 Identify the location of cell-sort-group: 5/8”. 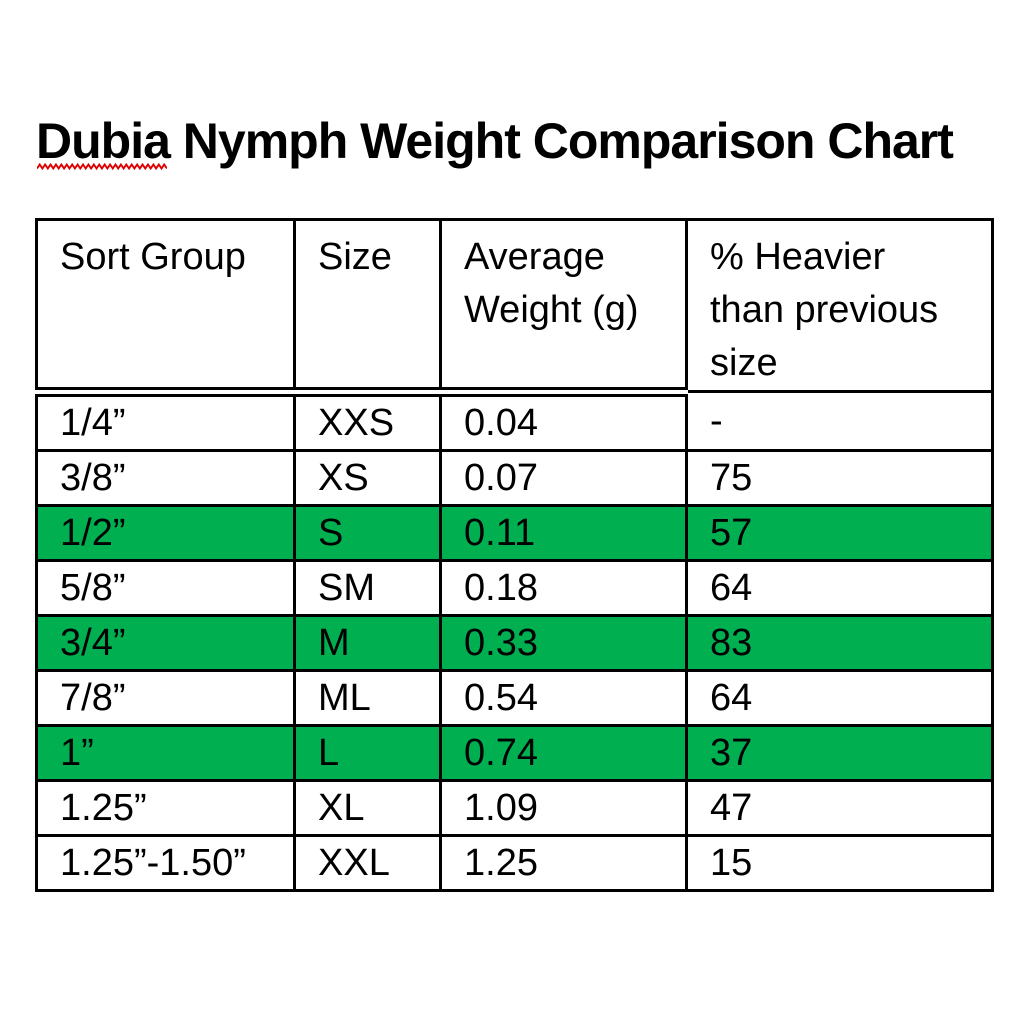
(165, 587).